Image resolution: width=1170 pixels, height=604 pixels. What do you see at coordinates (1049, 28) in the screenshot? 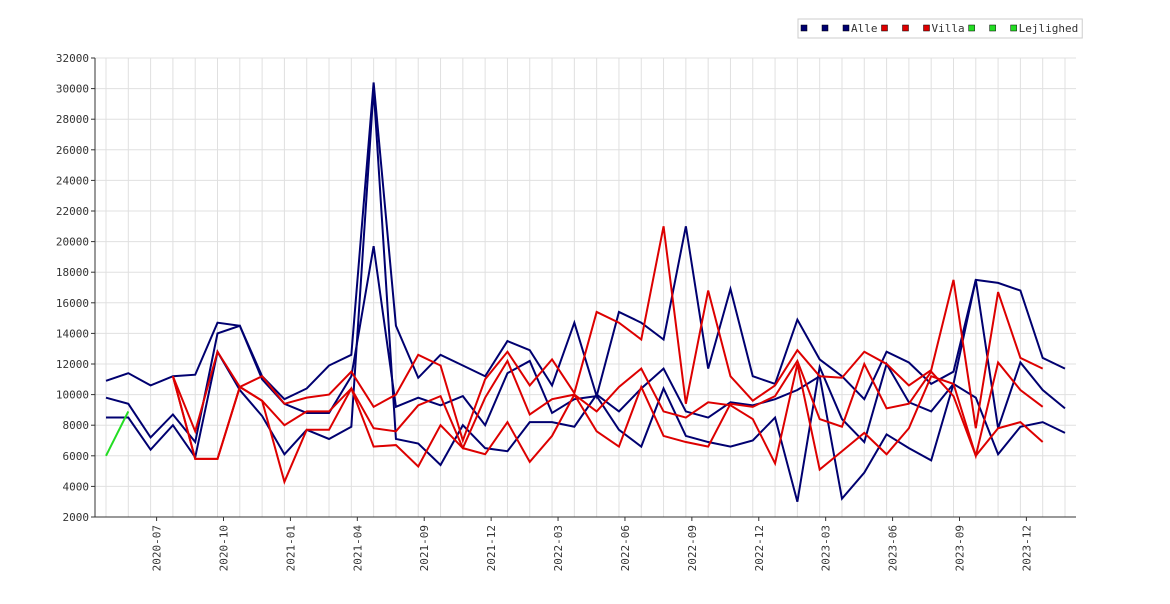
I see `legend-label: Lejlighed` at bounding box center [1049, 28].